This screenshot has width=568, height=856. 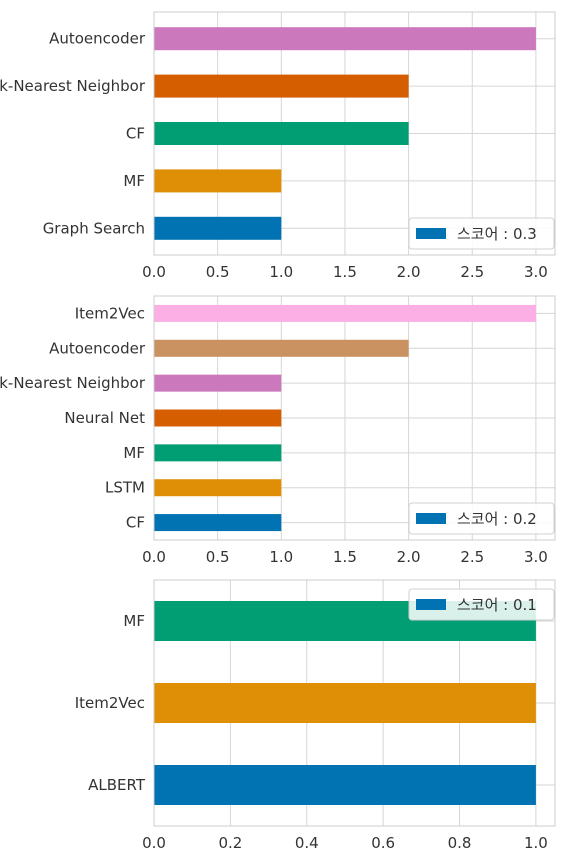 What do you see at coordinates (497, 605) in the screenshot?
I see `legend-label: 스코어 : 0.1` at bounding box center [497, 605].